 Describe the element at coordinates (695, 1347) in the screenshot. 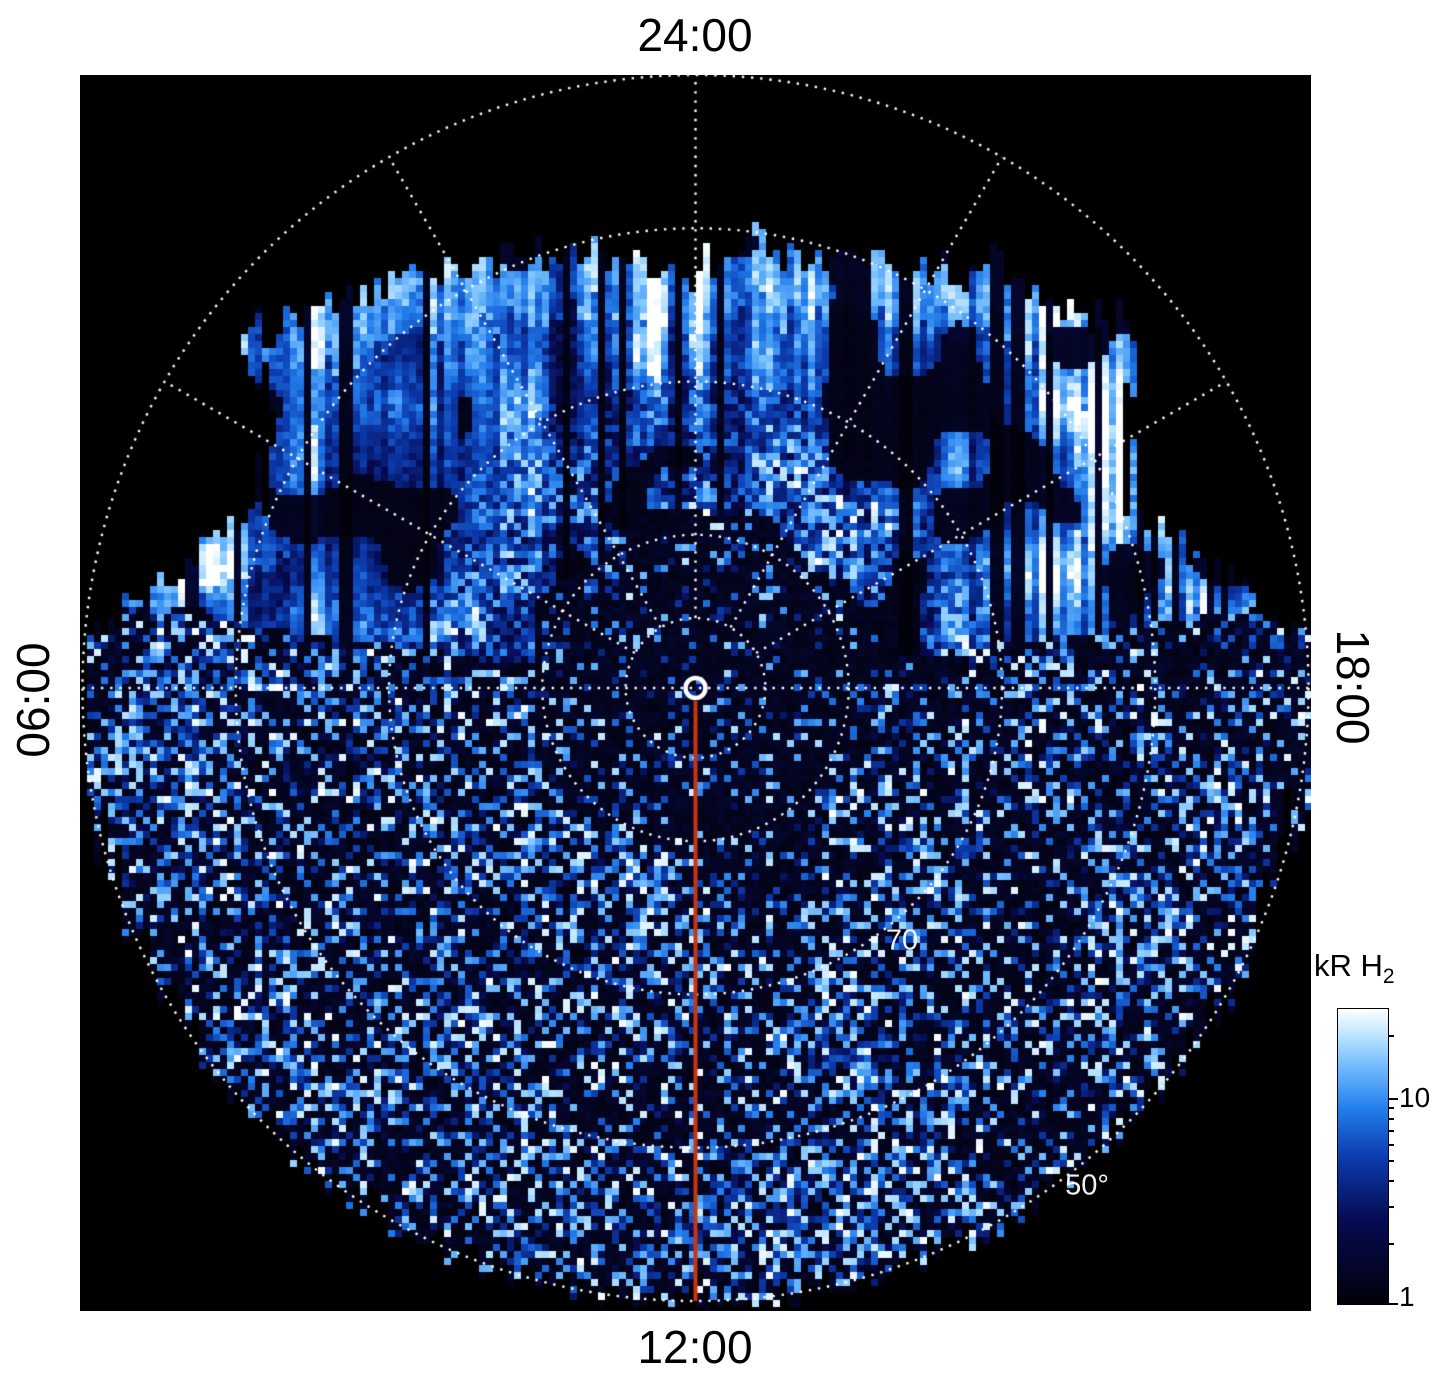

I see `local-time-label-noon: 12:00` at that location.